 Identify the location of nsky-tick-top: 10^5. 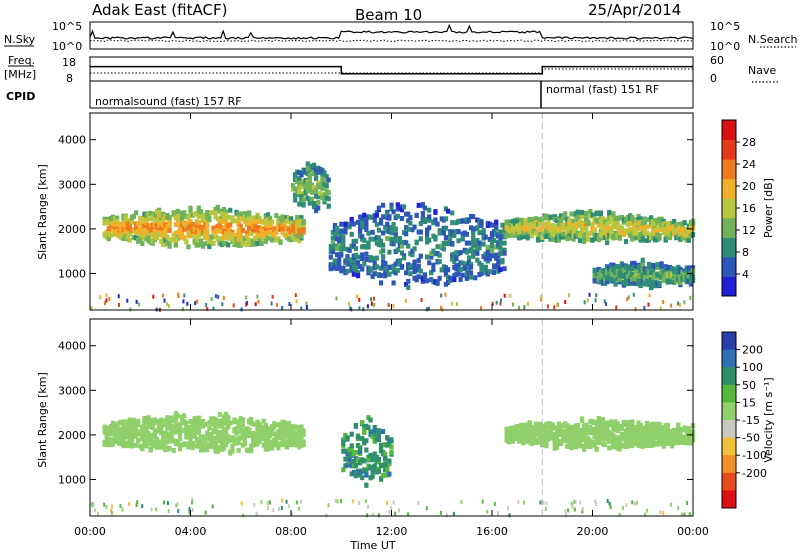
(67, 26).